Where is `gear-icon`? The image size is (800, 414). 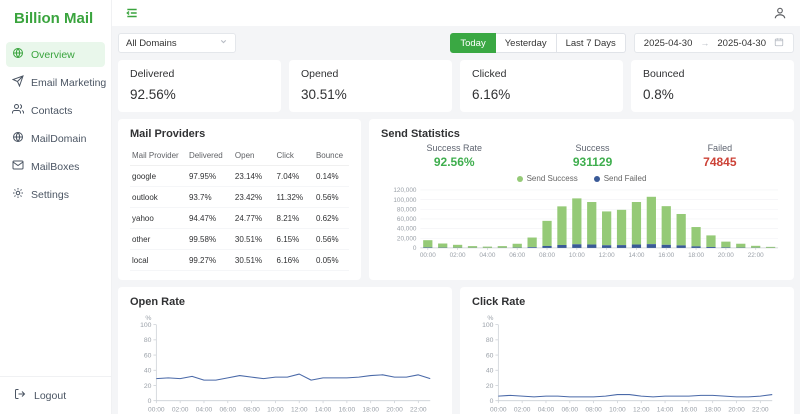
gear-icon is located at coordinates (18, 194).